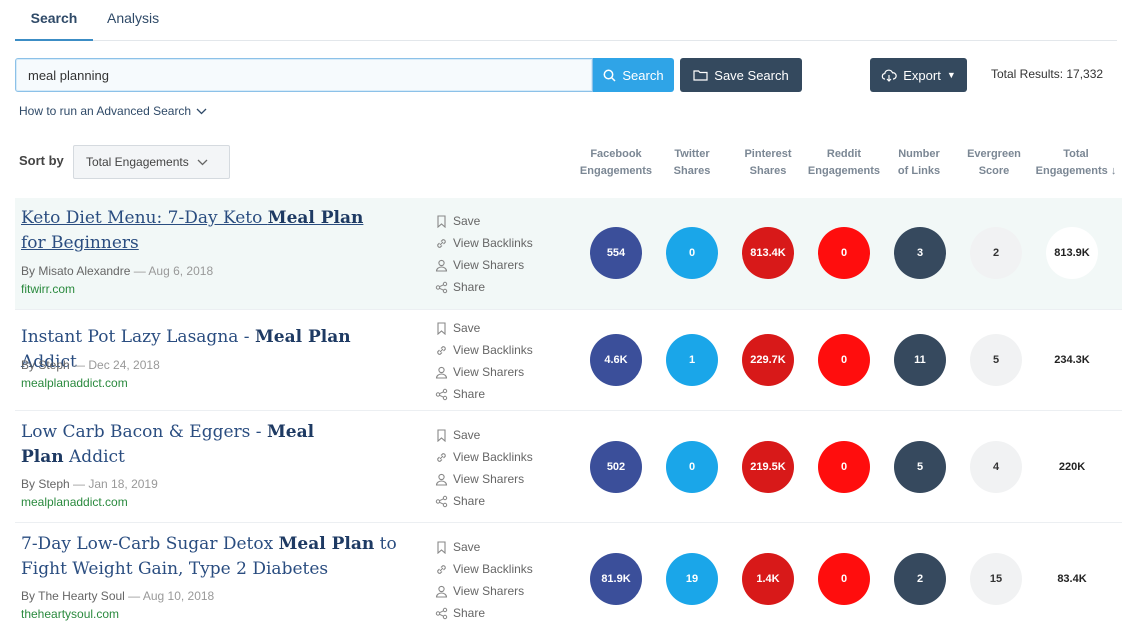  I want to click on link-icon, so click(441, 457).